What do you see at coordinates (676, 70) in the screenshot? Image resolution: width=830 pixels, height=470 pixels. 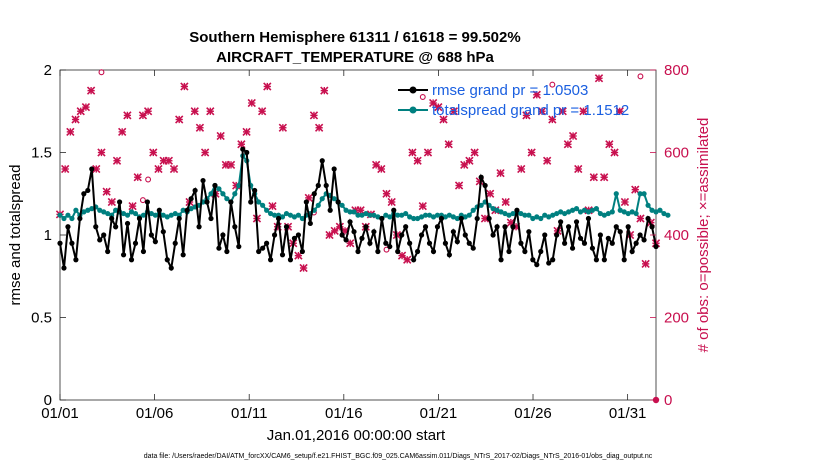 I see `y-right-tick-label: 800` at bounding box center [676, 70].